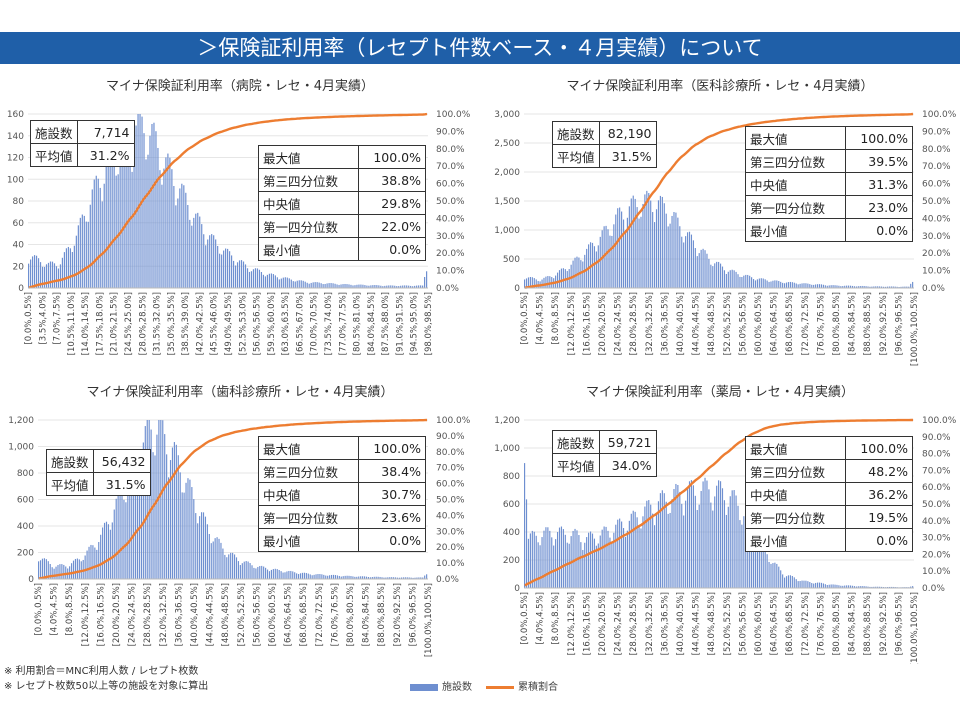 The height and width of the screenshot is (720, 960). What do you see at coordinates (795, 184) in the screenshot?
I see `stat-label: 中央値` at bounding box center [795, 184].